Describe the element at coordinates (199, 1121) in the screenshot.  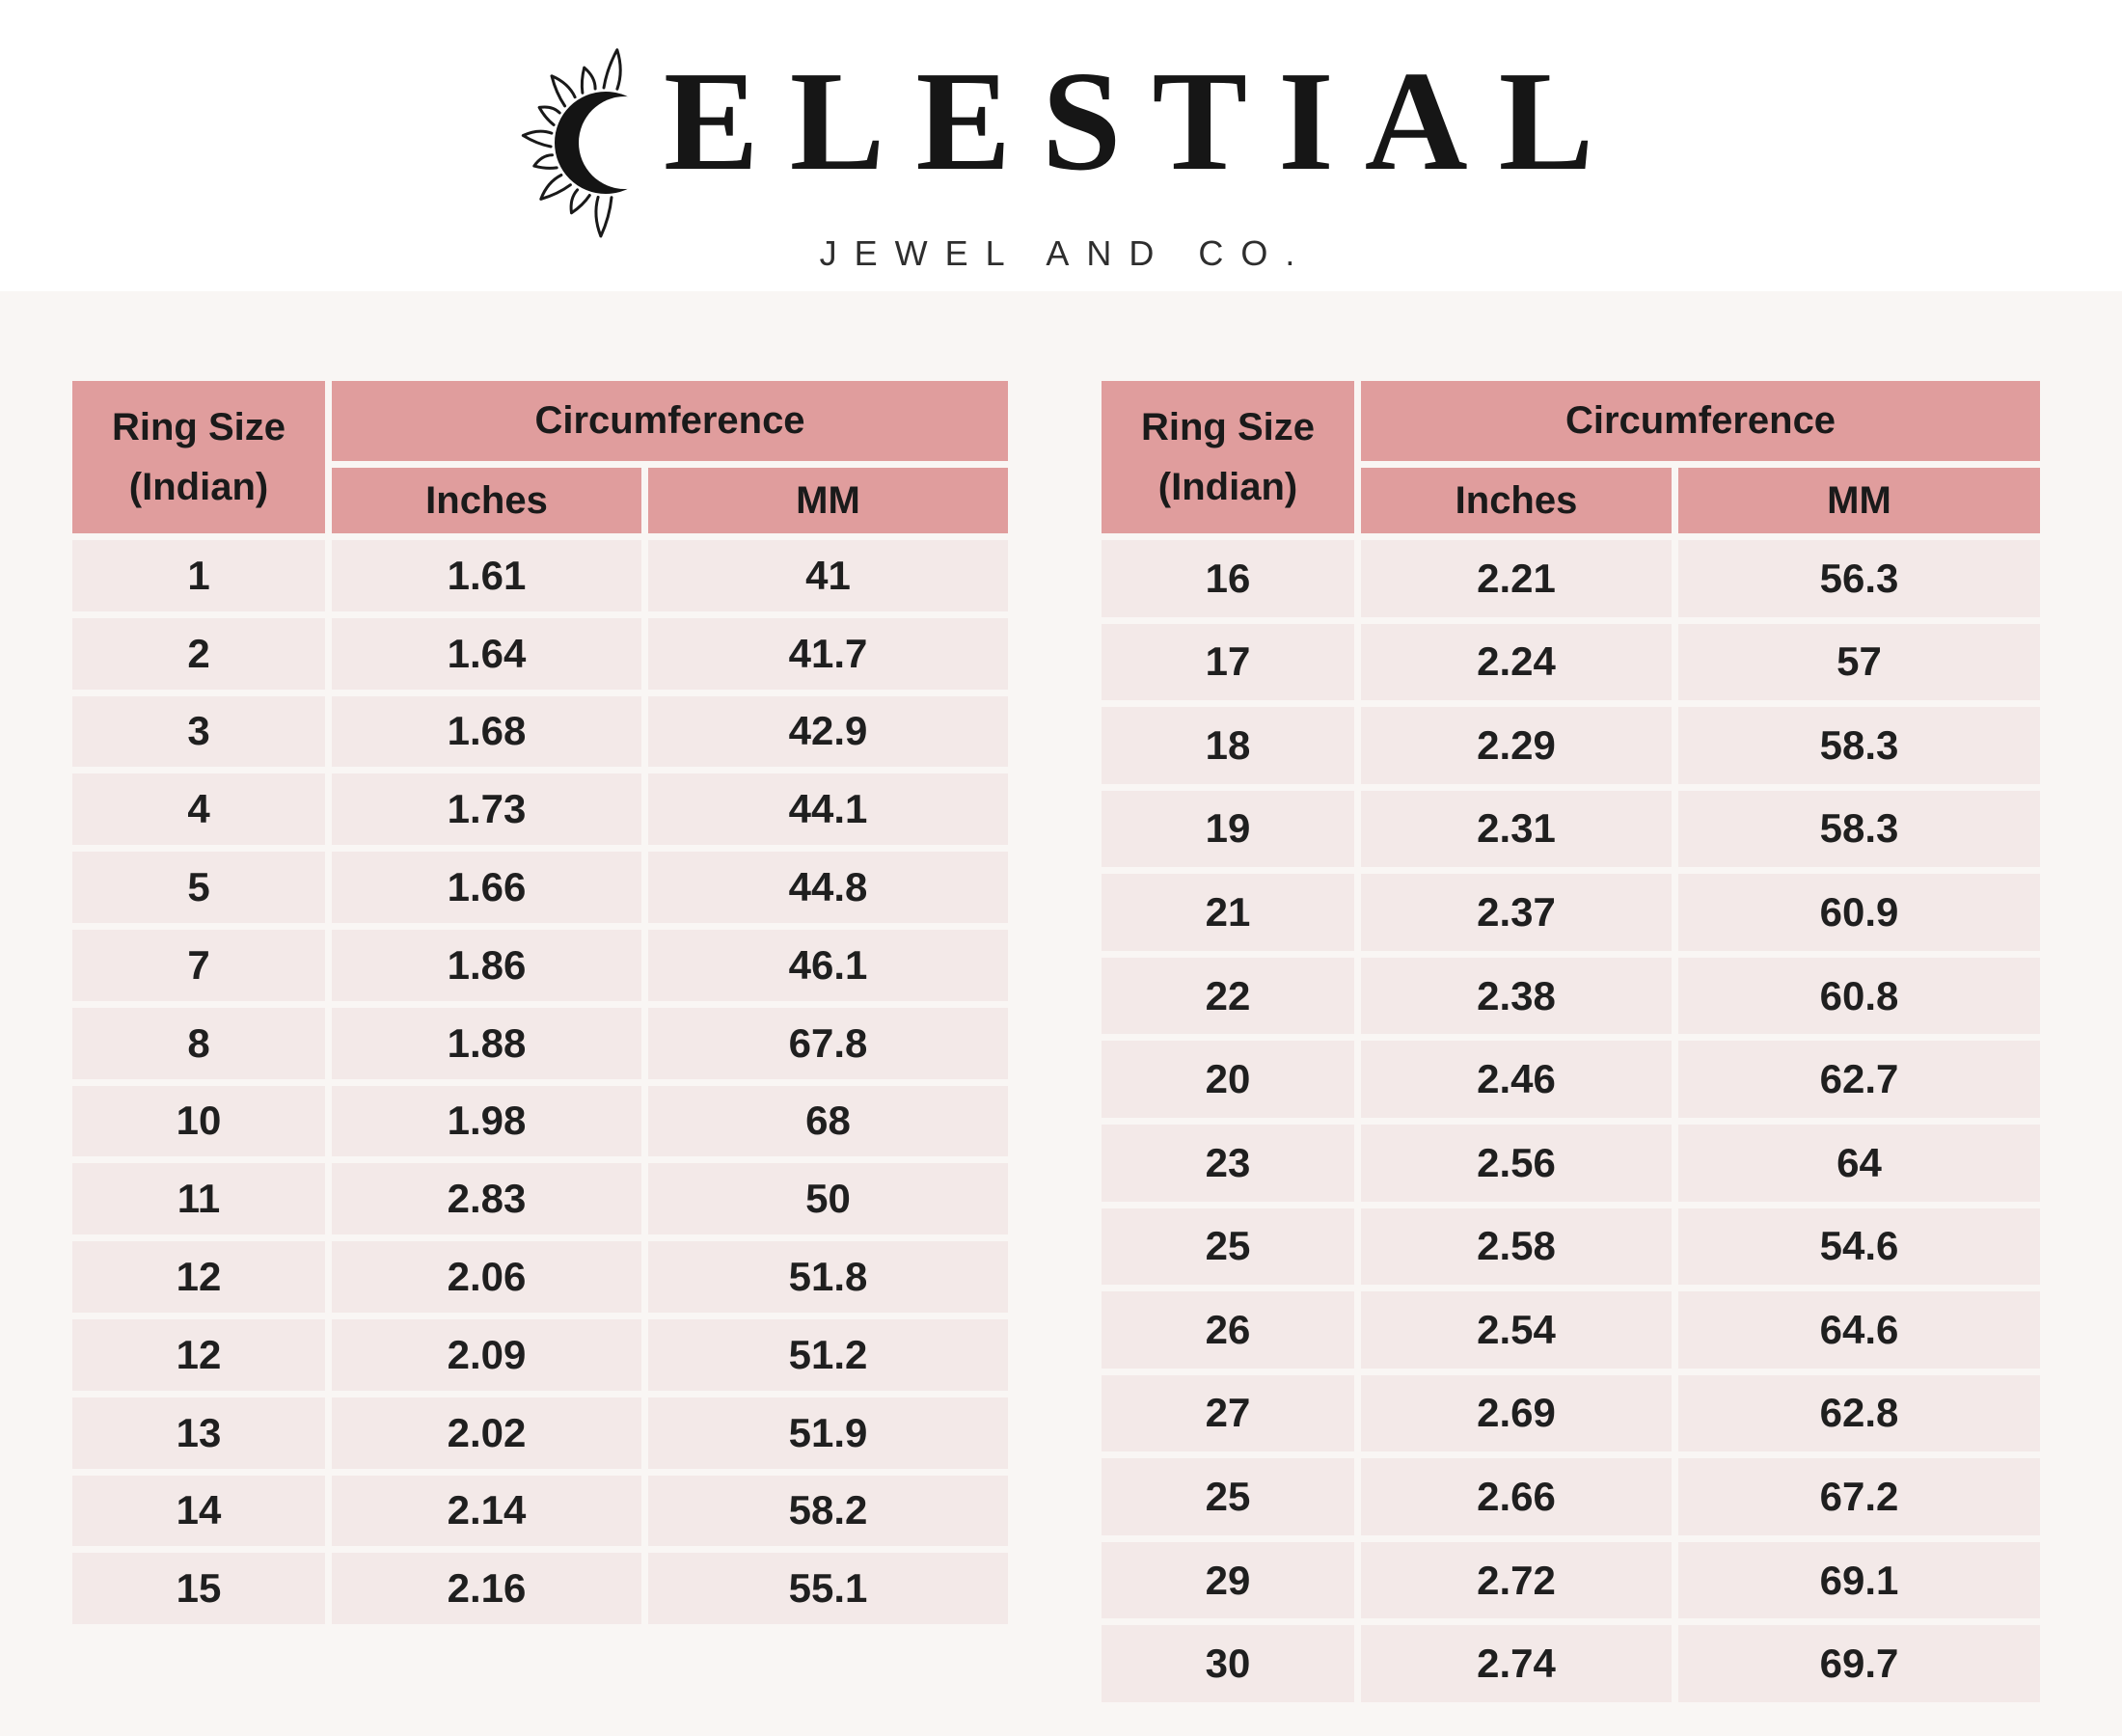
I see `ring-size-cell: 10` at that location.